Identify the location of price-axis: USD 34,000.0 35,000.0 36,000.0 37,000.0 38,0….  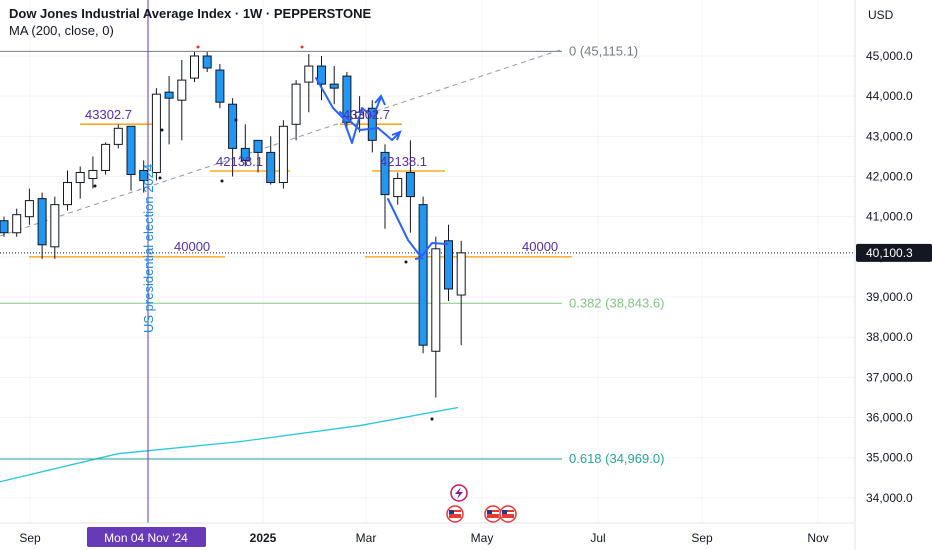
(893, 275).